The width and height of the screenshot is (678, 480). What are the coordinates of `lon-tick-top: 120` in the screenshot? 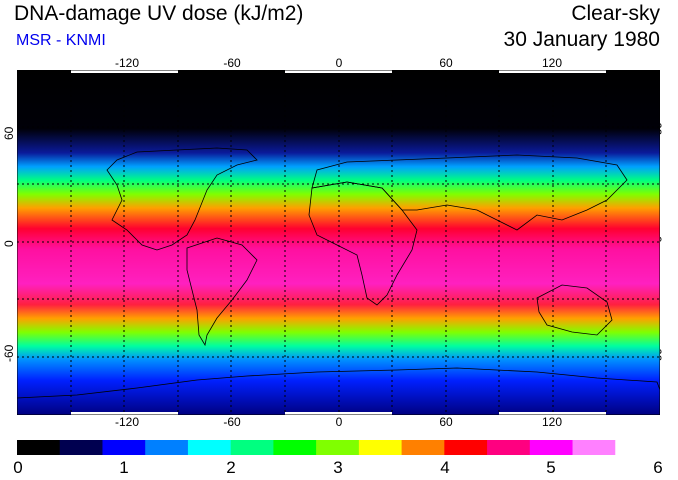 It's located at (552, 63).